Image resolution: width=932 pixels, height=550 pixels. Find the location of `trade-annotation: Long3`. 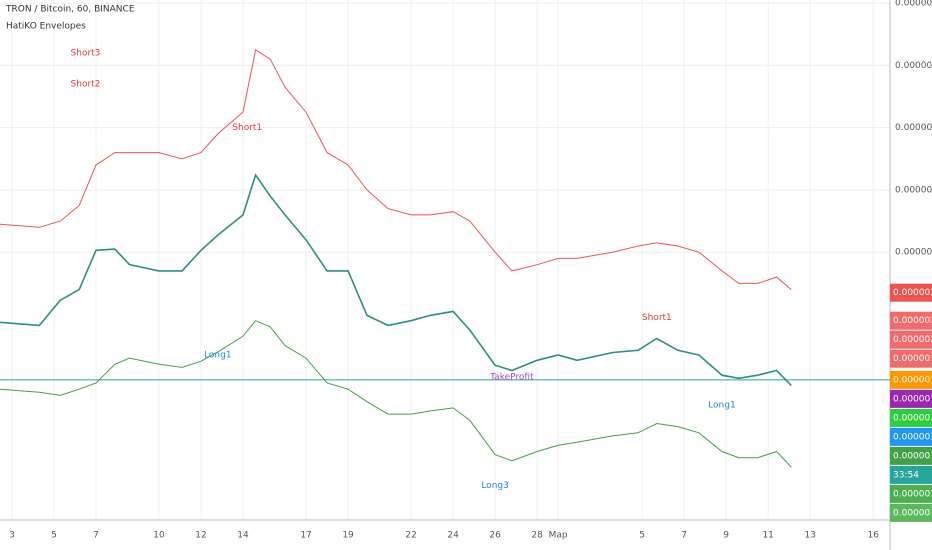

trade-annotation: Long3 is located at coordinates (495, 486).